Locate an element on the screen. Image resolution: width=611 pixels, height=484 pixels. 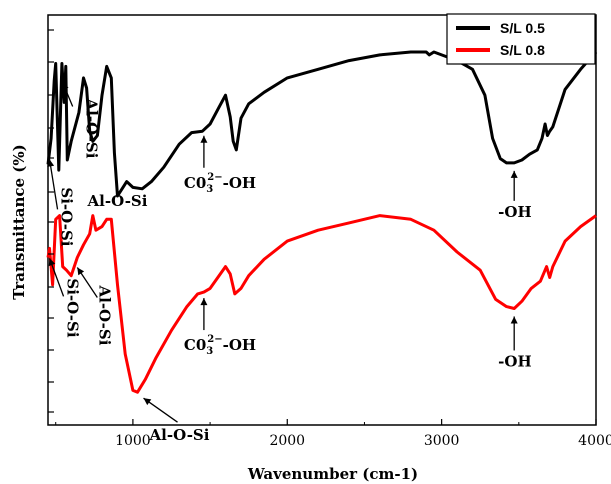
legend: S/L 0.5 S/L 0.8 is located at coordinates (521, 39).